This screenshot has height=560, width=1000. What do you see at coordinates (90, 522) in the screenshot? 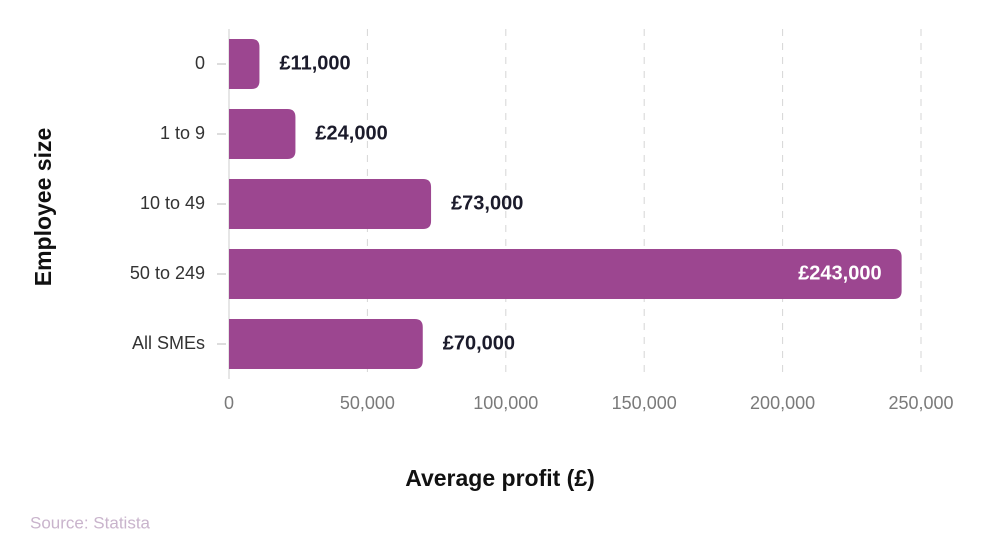
I see `source: Source: Statista` at bounding box center [90, 522].